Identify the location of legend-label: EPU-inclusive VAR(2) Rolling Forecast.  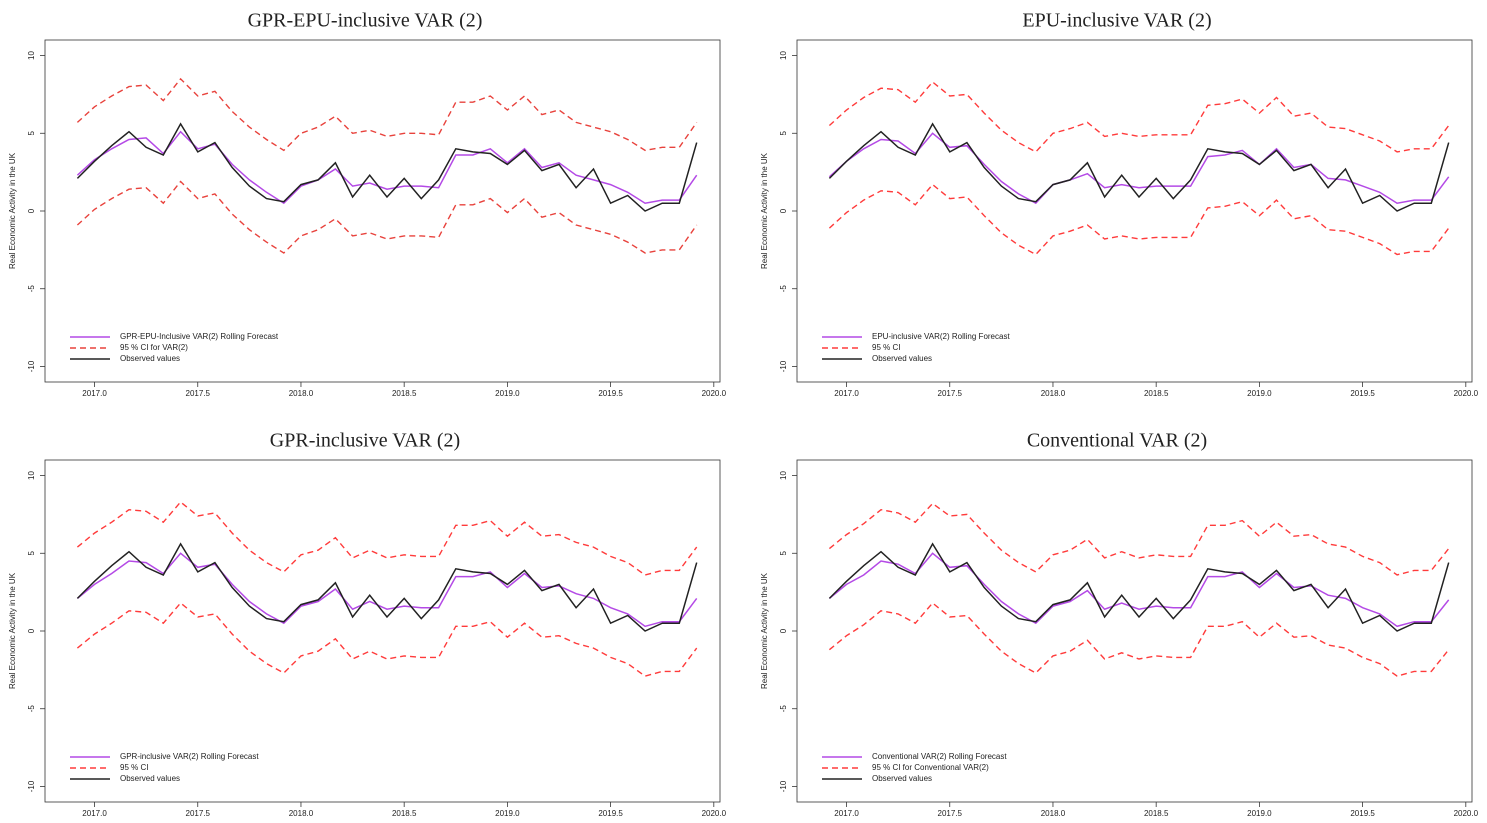
(941, 336).